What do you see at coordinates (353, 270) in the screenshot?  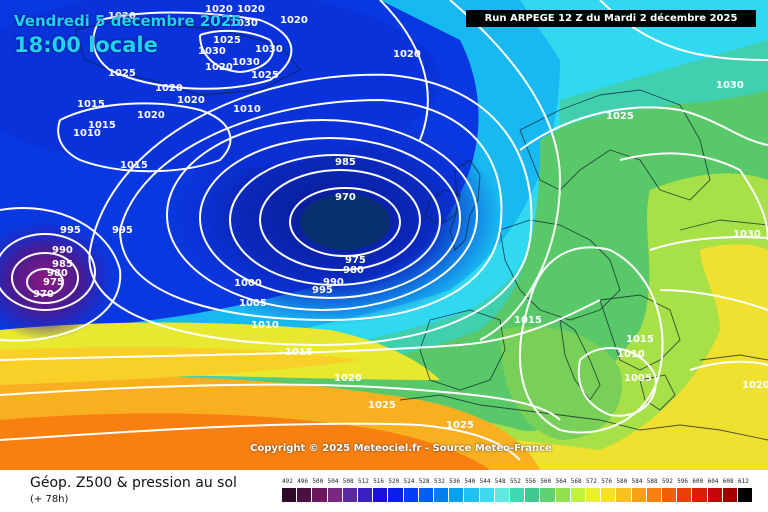 I see `isobar-label: 980` at bounding box center [353, 270].